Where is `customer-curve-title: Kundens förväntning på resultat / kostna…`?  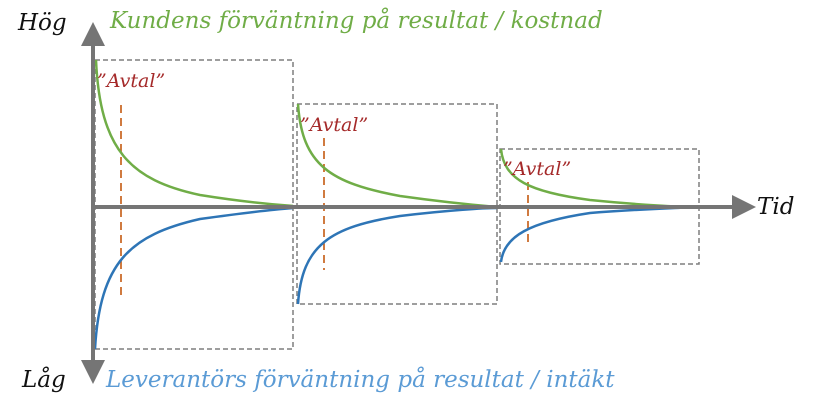
customer-curve-title: Kundens förväntning på resultat / kostna… is located at coordinates (356, 20).